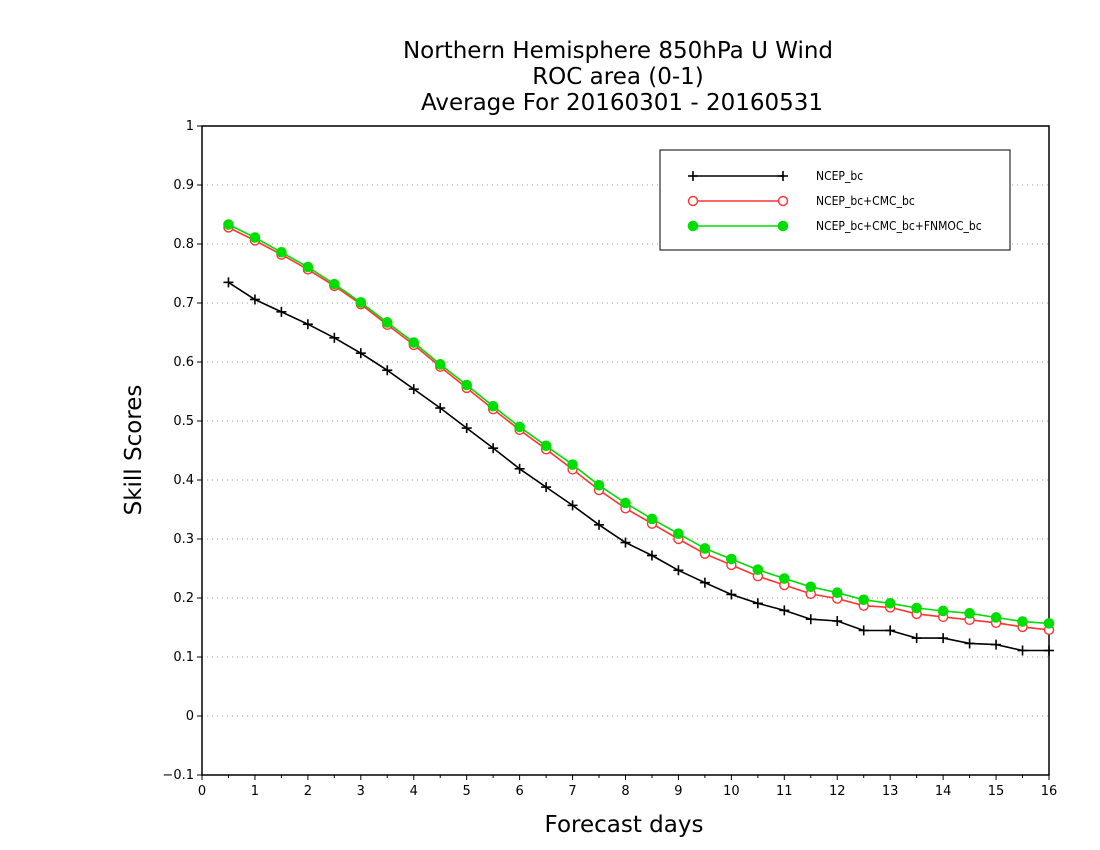 This screenshot has width=1100, height=850. I want to click on y-tick-label: 0.5, so click(183, 421).